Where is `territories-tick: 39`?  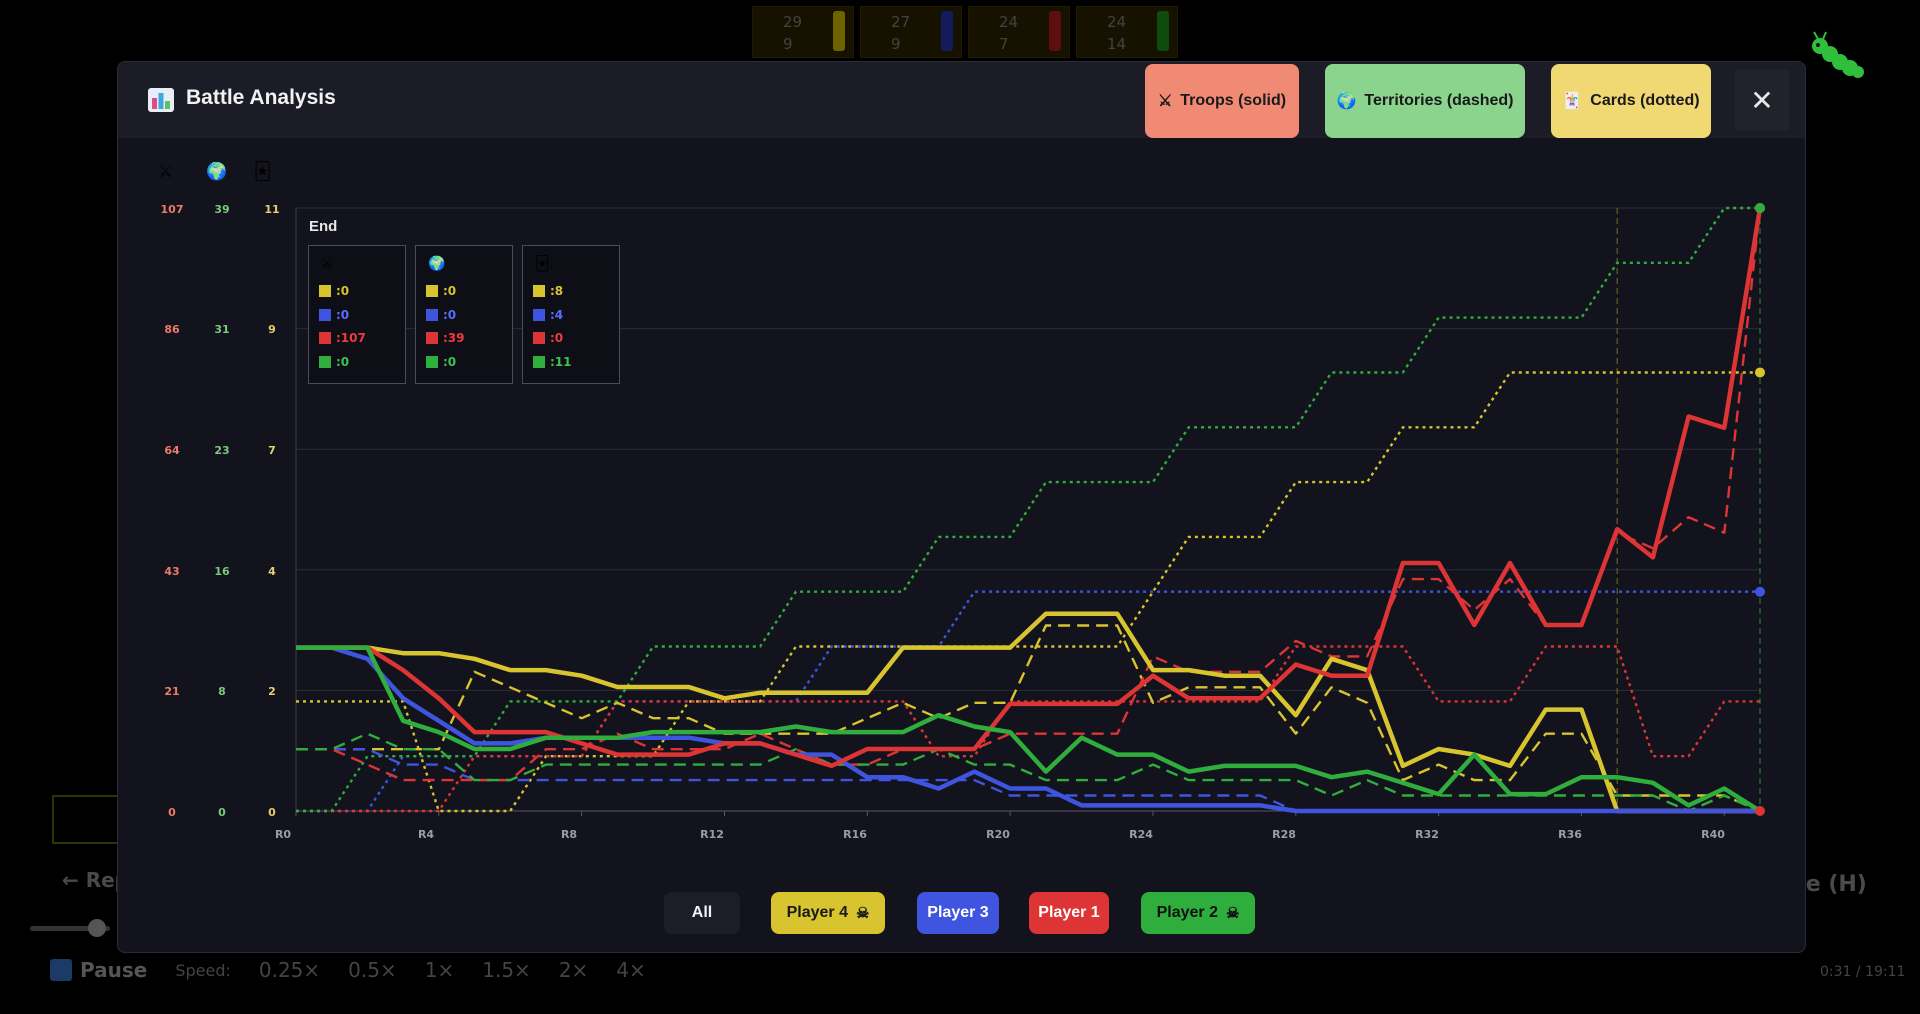
territories-tick: 39 is located at coordinates (222, 209).